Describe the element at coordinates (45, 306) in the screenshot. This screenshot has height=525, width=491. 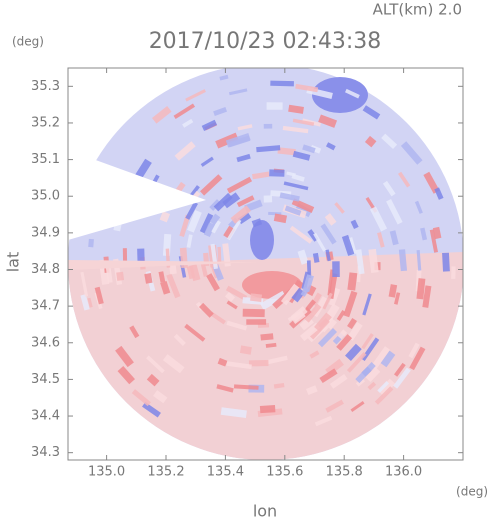
I see `y-tick-label: 34.7` at that location.